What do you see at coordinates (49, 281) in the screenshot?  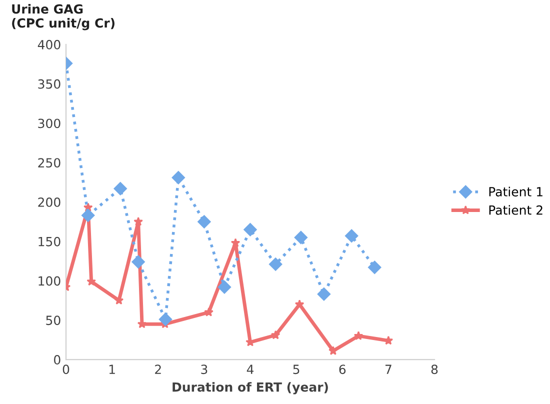 I see `y-tick-label: 100` at bounding box center [49, 281].